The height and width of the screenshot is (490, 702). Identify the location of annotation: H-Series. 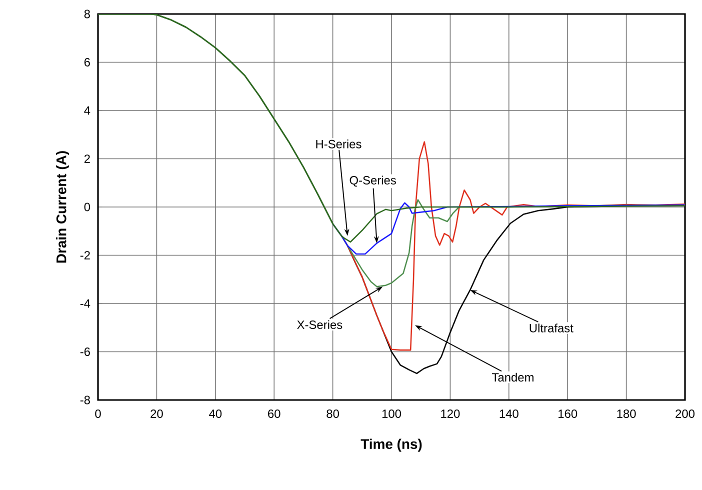
(339, 144).